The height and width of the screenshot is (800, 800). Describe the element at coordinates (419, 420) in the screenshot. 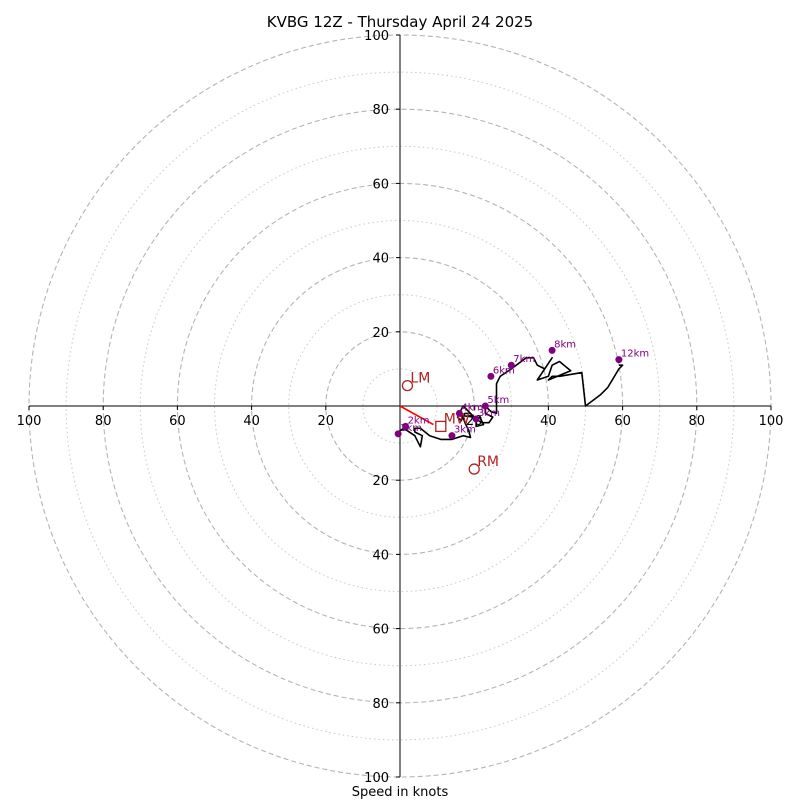

I see `height-label: 2km` at that location.